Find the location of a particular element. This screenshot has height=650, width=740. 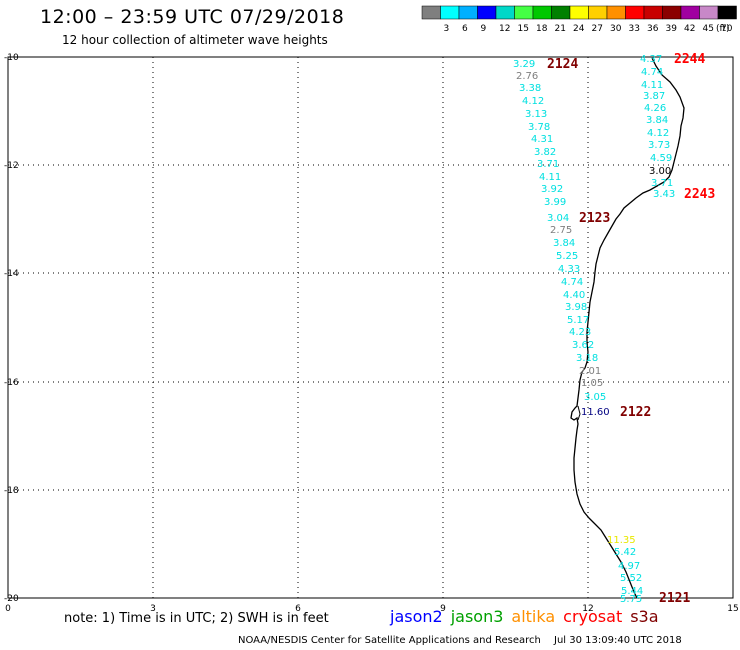

wave-height-label: 4.40 is located at coordinates (574, 295).